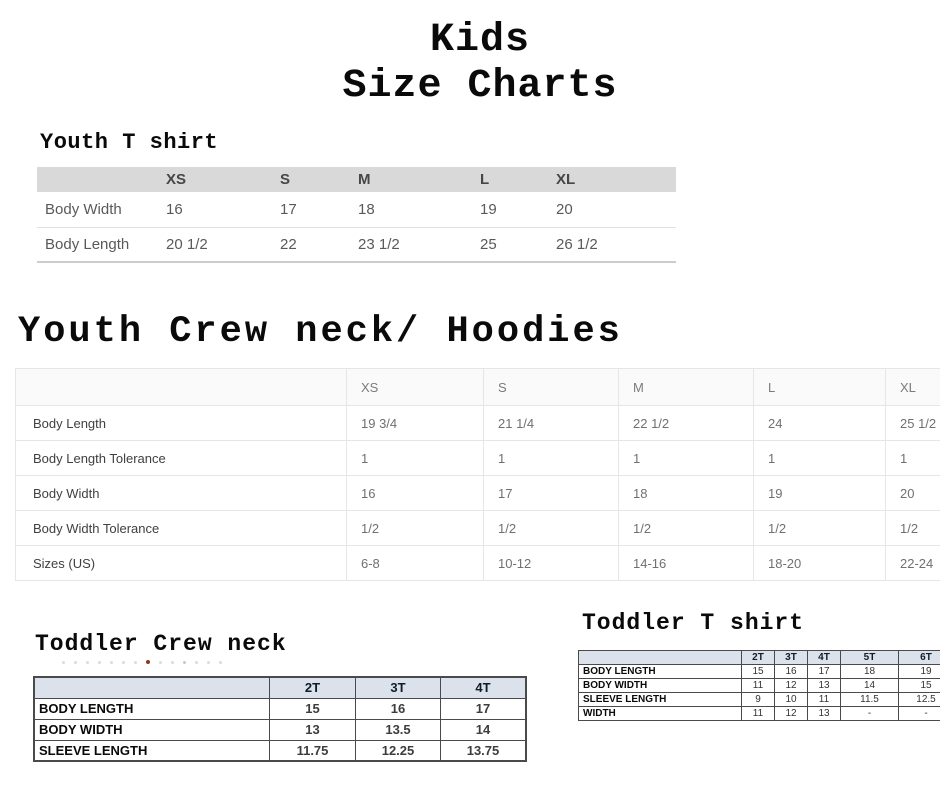 This screenshot has height=788, width=940. I want to click on faded-dots-artifact, so click(157, 662).